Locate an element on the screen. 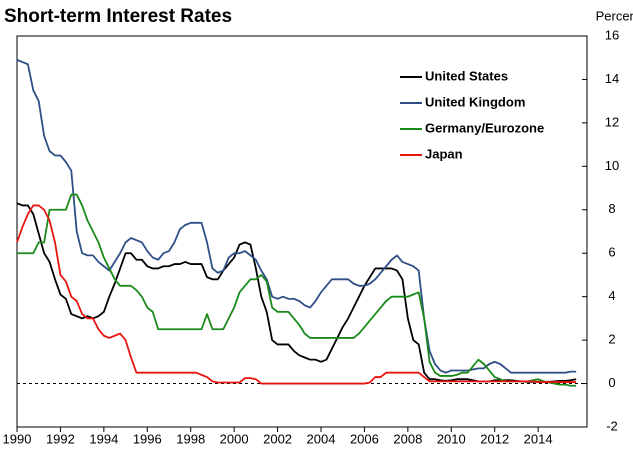 The height and width of the screenshot is (449, 633). chart-title: Short-term Interest Rates is located at coordinates (118, 16).